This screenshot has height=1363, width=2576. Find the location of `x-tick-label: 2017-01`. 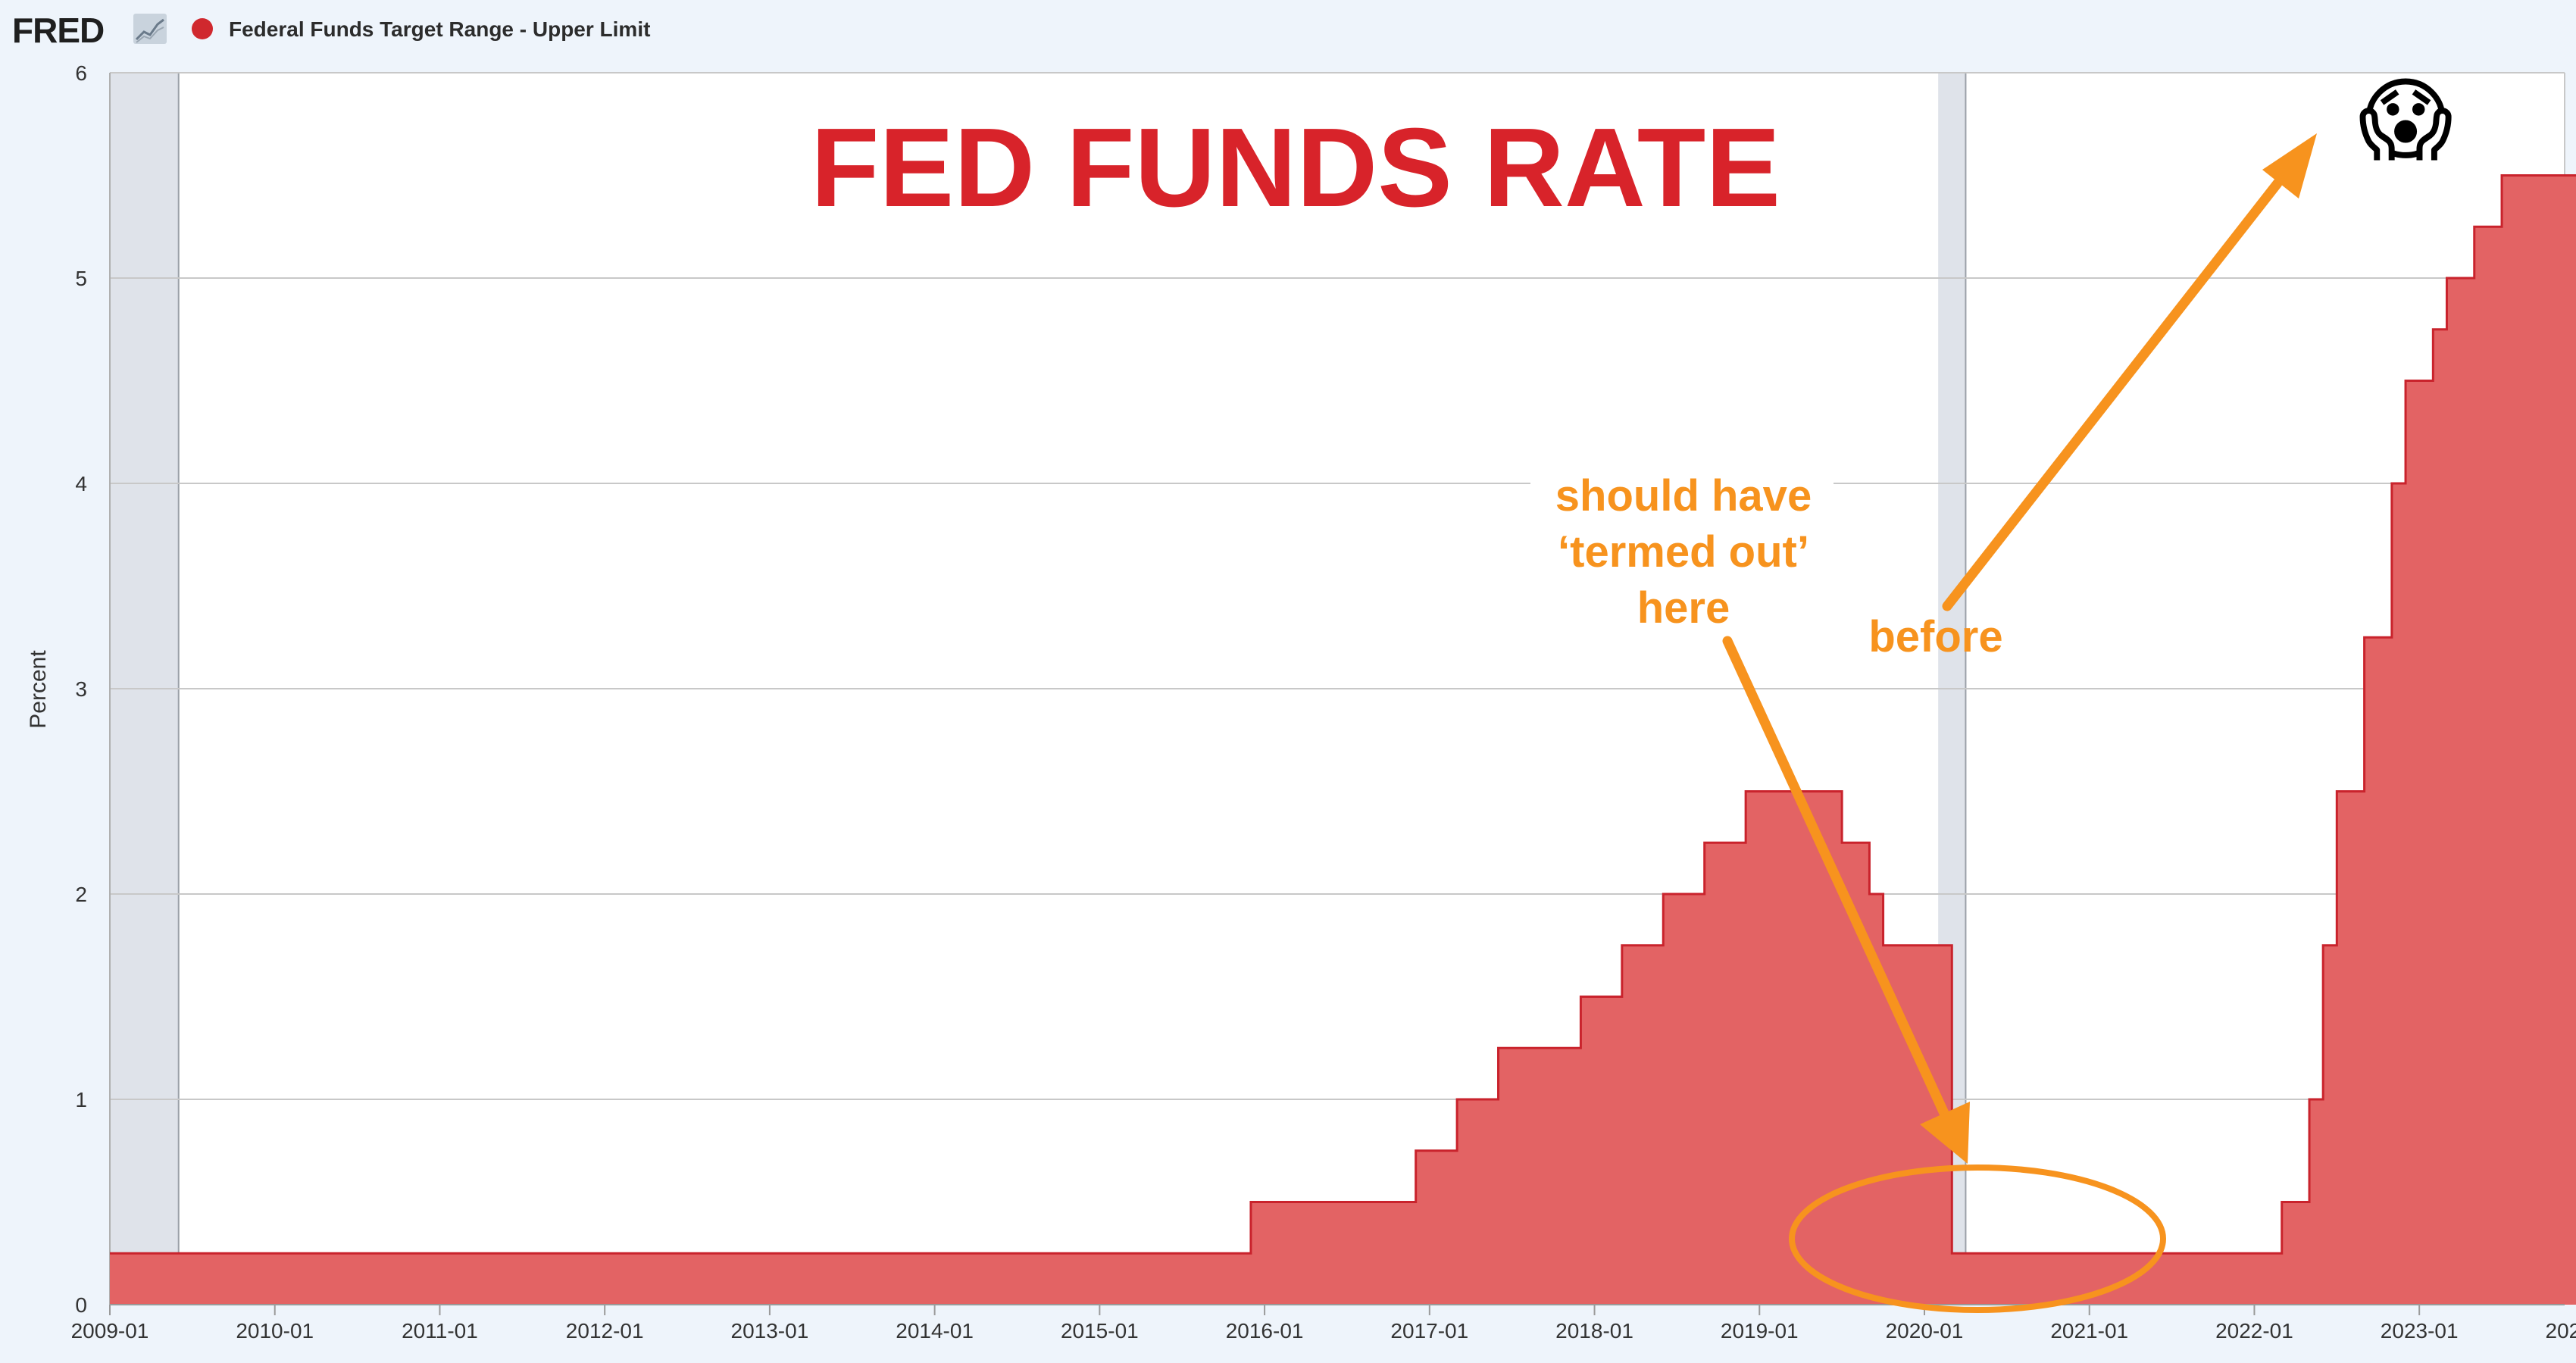

x-tick-label: 2017-01 is located at coordinates (1429, 1331).